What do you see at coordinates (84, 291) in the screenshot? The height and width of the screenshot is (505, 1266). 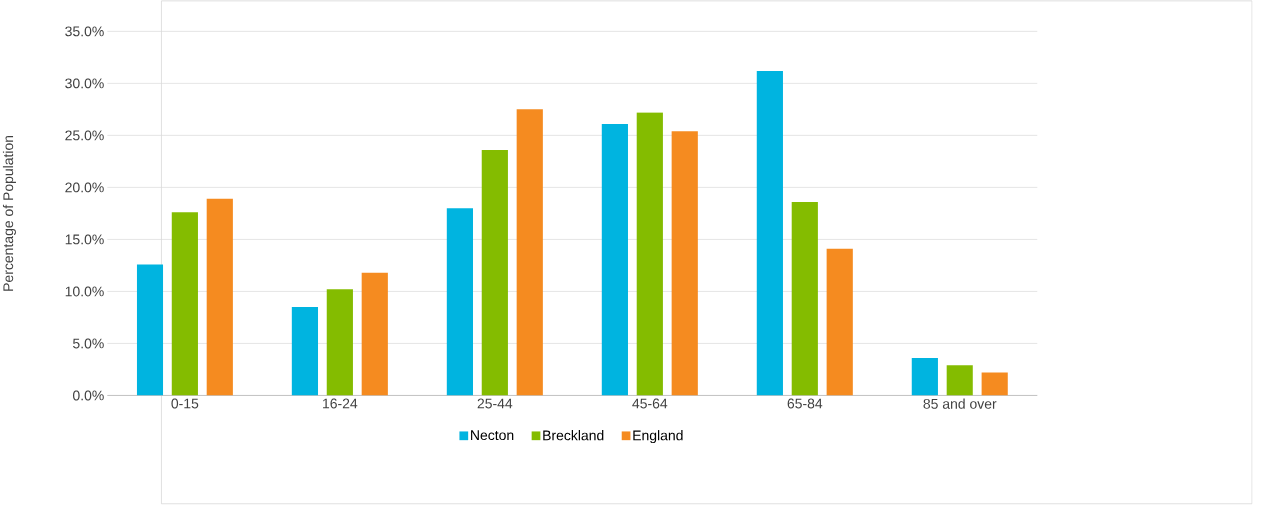 I see `y-tick-label: 10.0%` at bounding box center [84, 291].